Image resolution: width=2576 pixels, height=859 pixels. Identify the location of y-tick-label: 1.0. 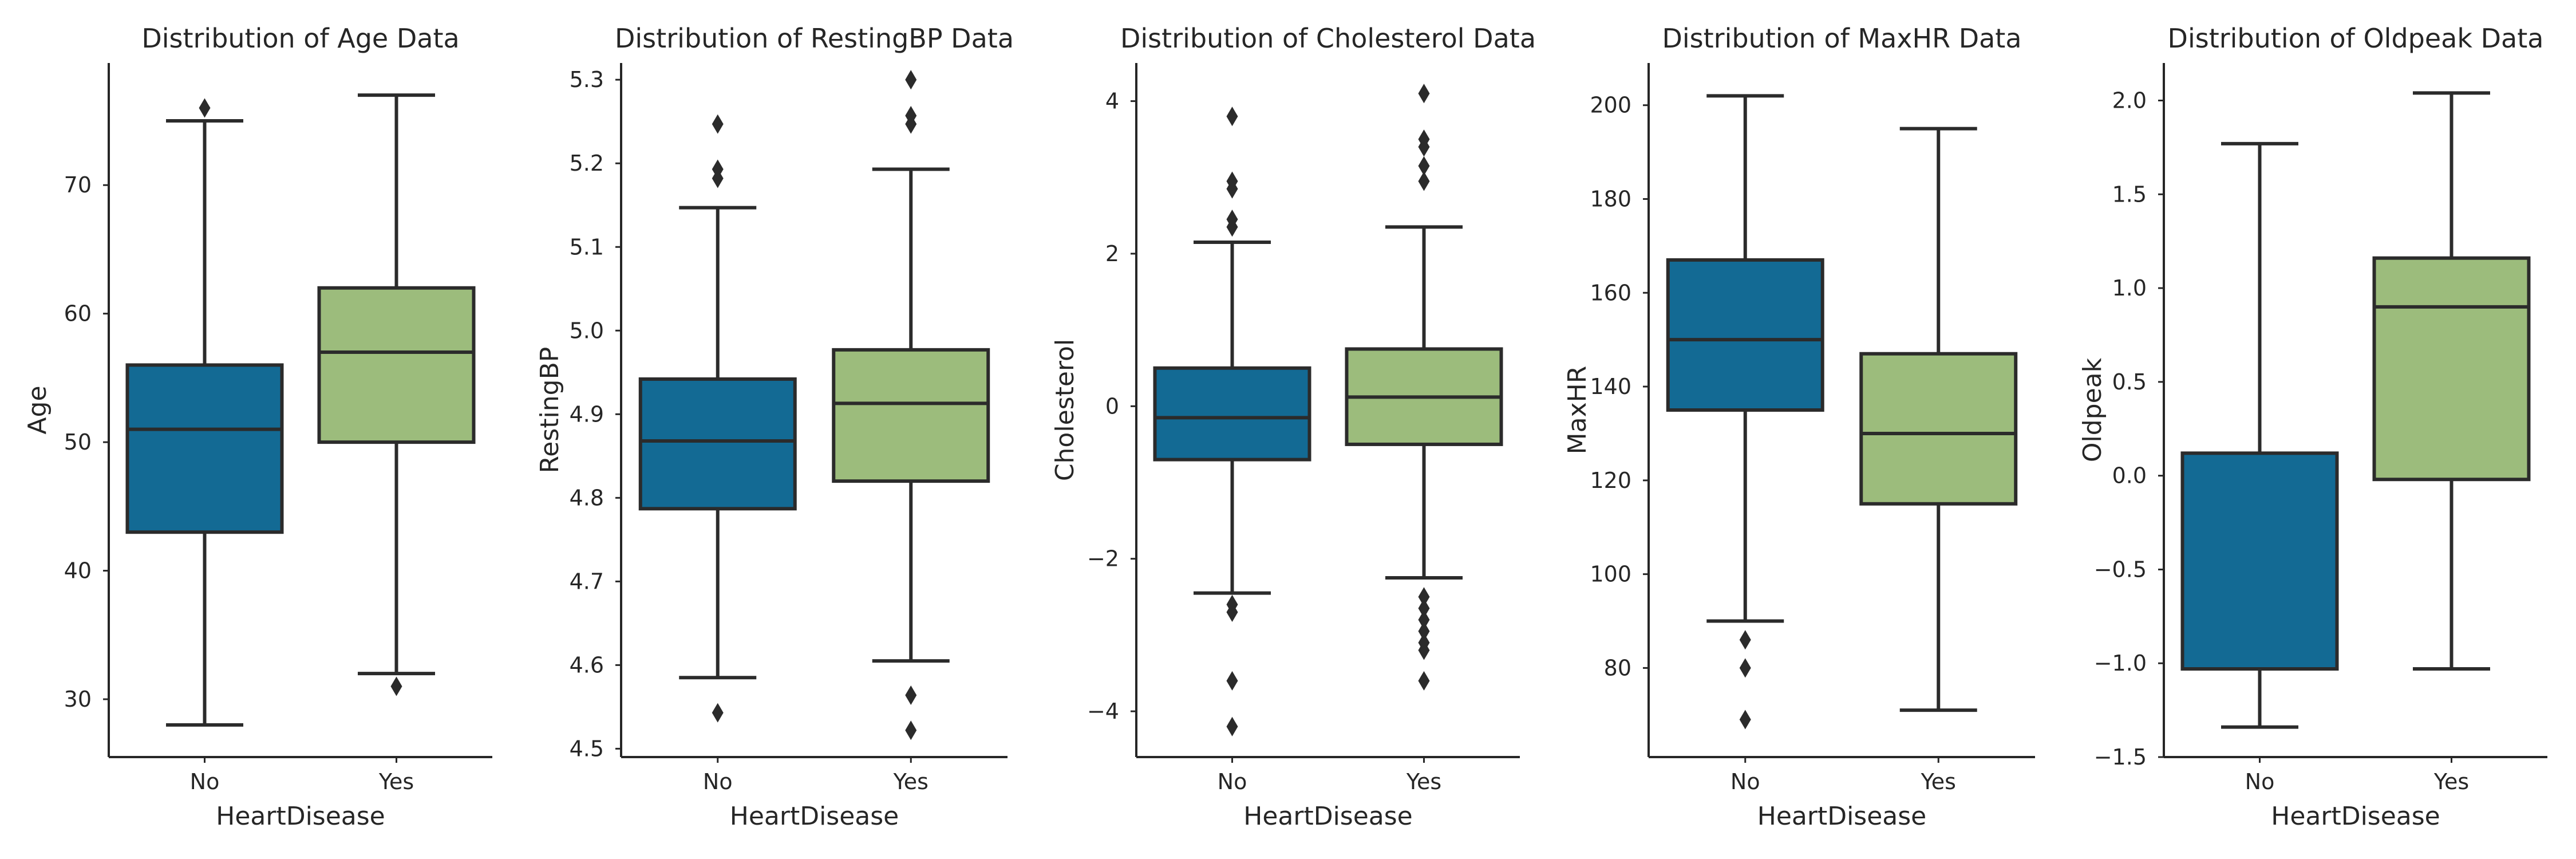
(2129, 288).